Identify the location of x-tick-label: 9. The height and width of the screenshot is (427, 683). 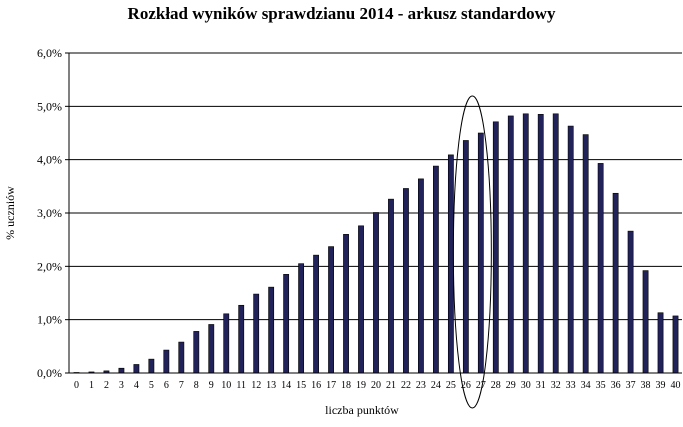
(211, 385).